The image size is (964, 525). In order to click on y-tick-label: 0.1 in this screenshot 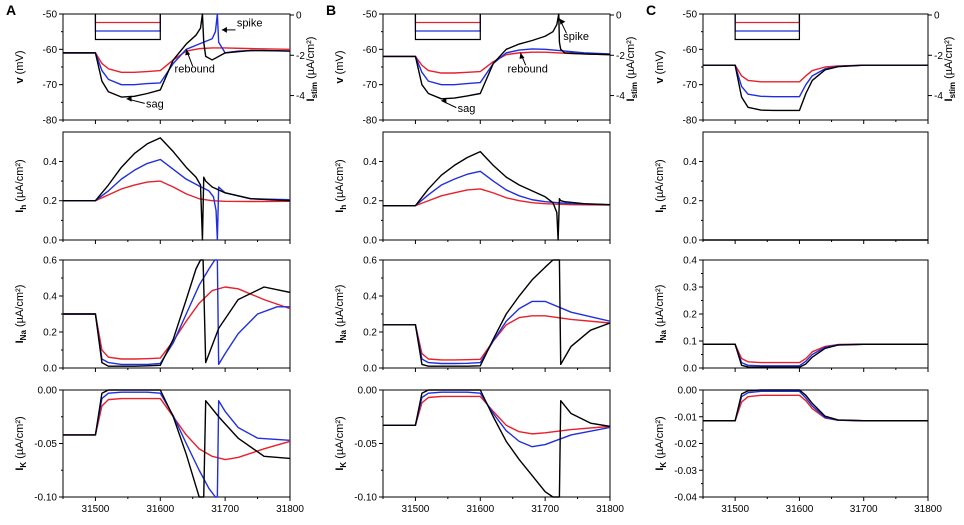, I will do `click(690, 342)`.